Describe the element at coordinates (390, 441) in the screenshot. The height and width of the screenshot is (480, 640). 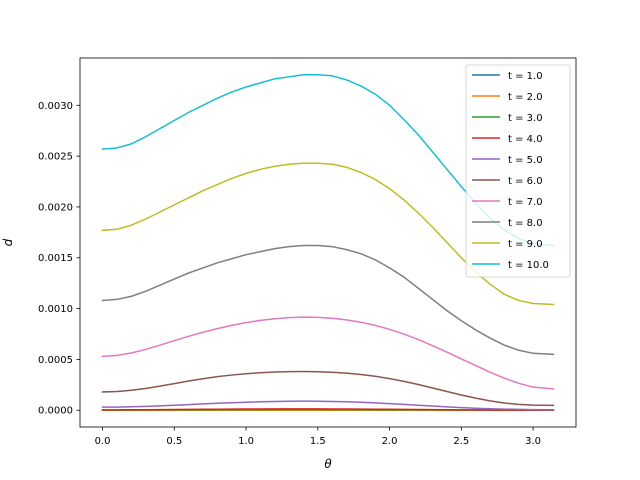
I see `x-tick-label: 2.0` at that location.